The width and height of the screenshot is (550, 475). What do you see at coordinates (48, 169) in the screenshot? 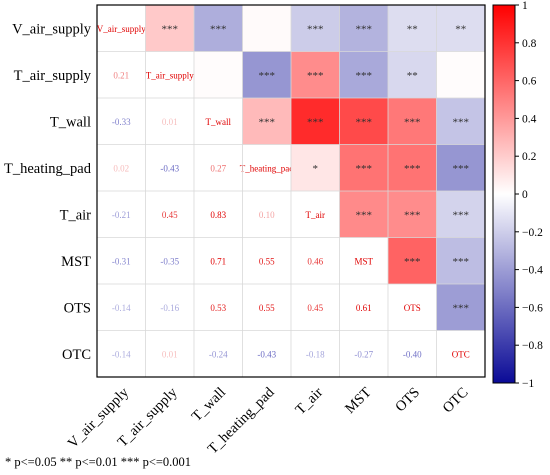
I see `y-tick-label: T_heating_pad` at bounding box center [48, 169].